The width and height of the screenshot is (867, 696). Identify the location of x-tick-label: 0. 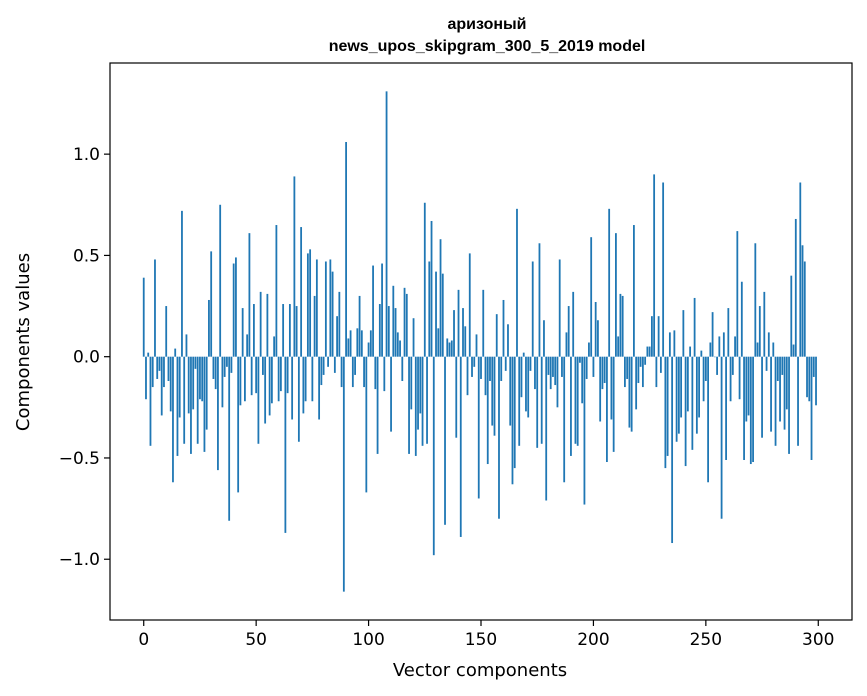
(143, 640).